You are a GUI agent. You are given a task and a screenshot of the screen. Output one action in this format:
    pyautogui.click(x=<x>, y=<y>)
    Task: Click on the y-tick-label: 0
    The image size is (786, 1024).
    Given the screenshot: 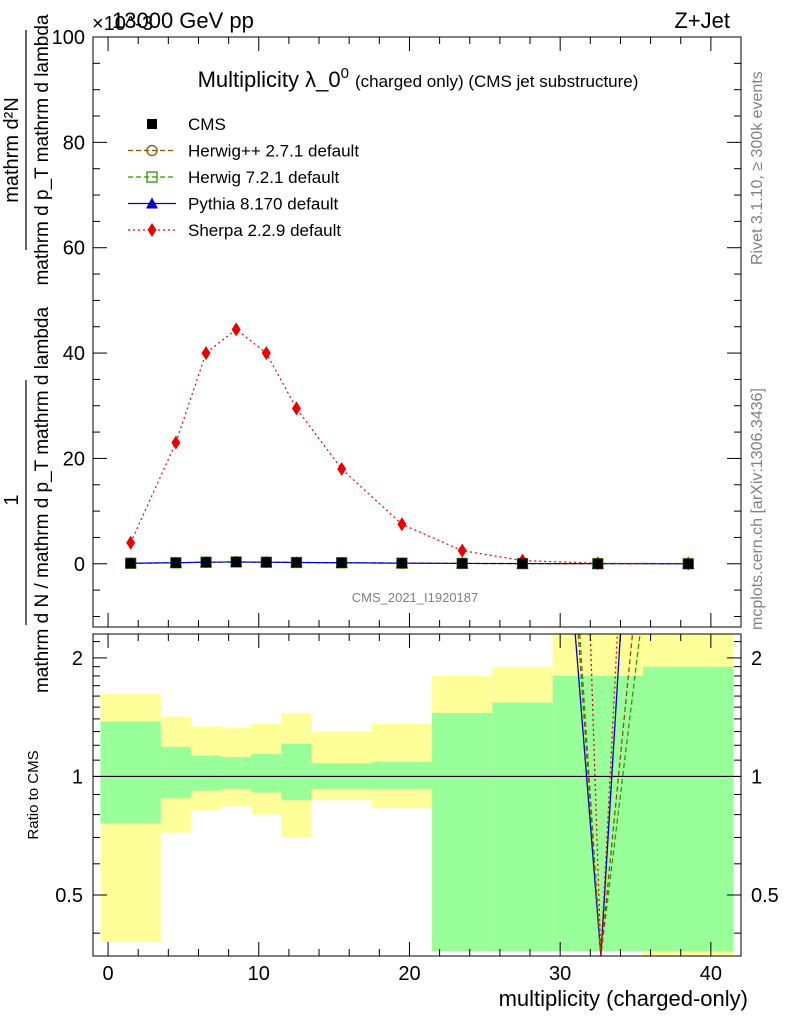 What is the action you would take?
    pyautogui.click(x=79, y=565)
    